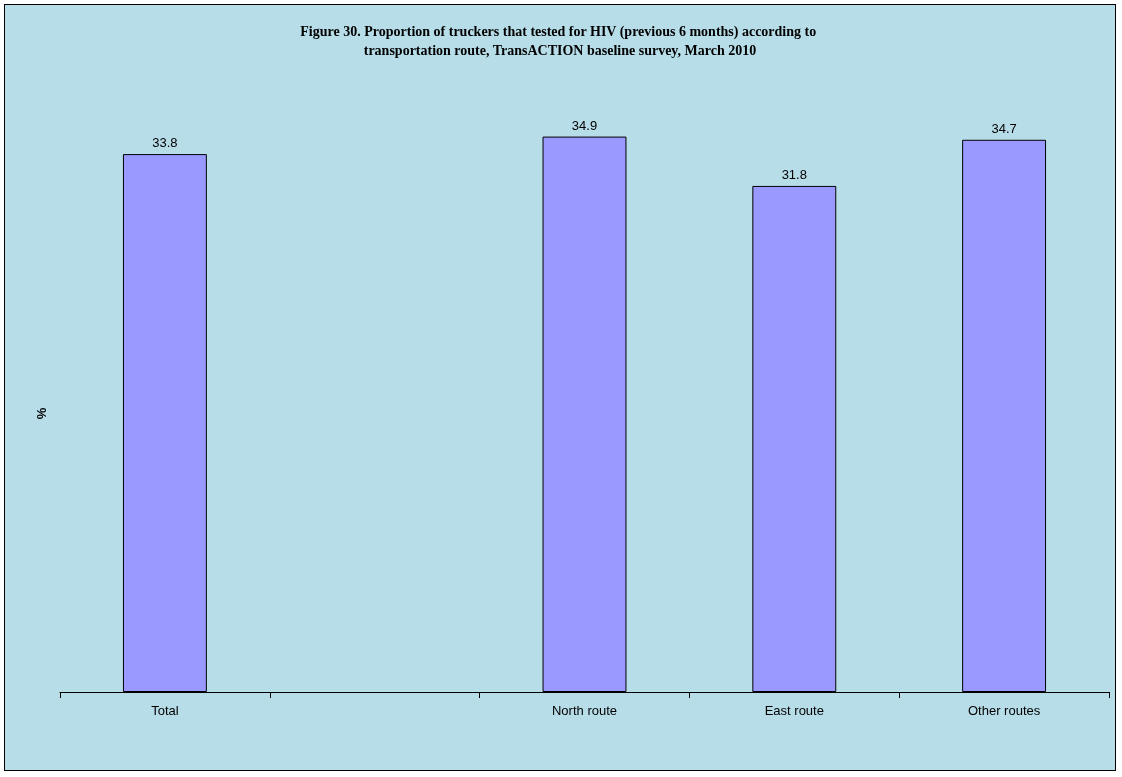 The height and width of the screenshot is (777, 1122). Describe the element at coordinates (165, 143) in the screenshot. I see `data-label: 33.8` at that location.